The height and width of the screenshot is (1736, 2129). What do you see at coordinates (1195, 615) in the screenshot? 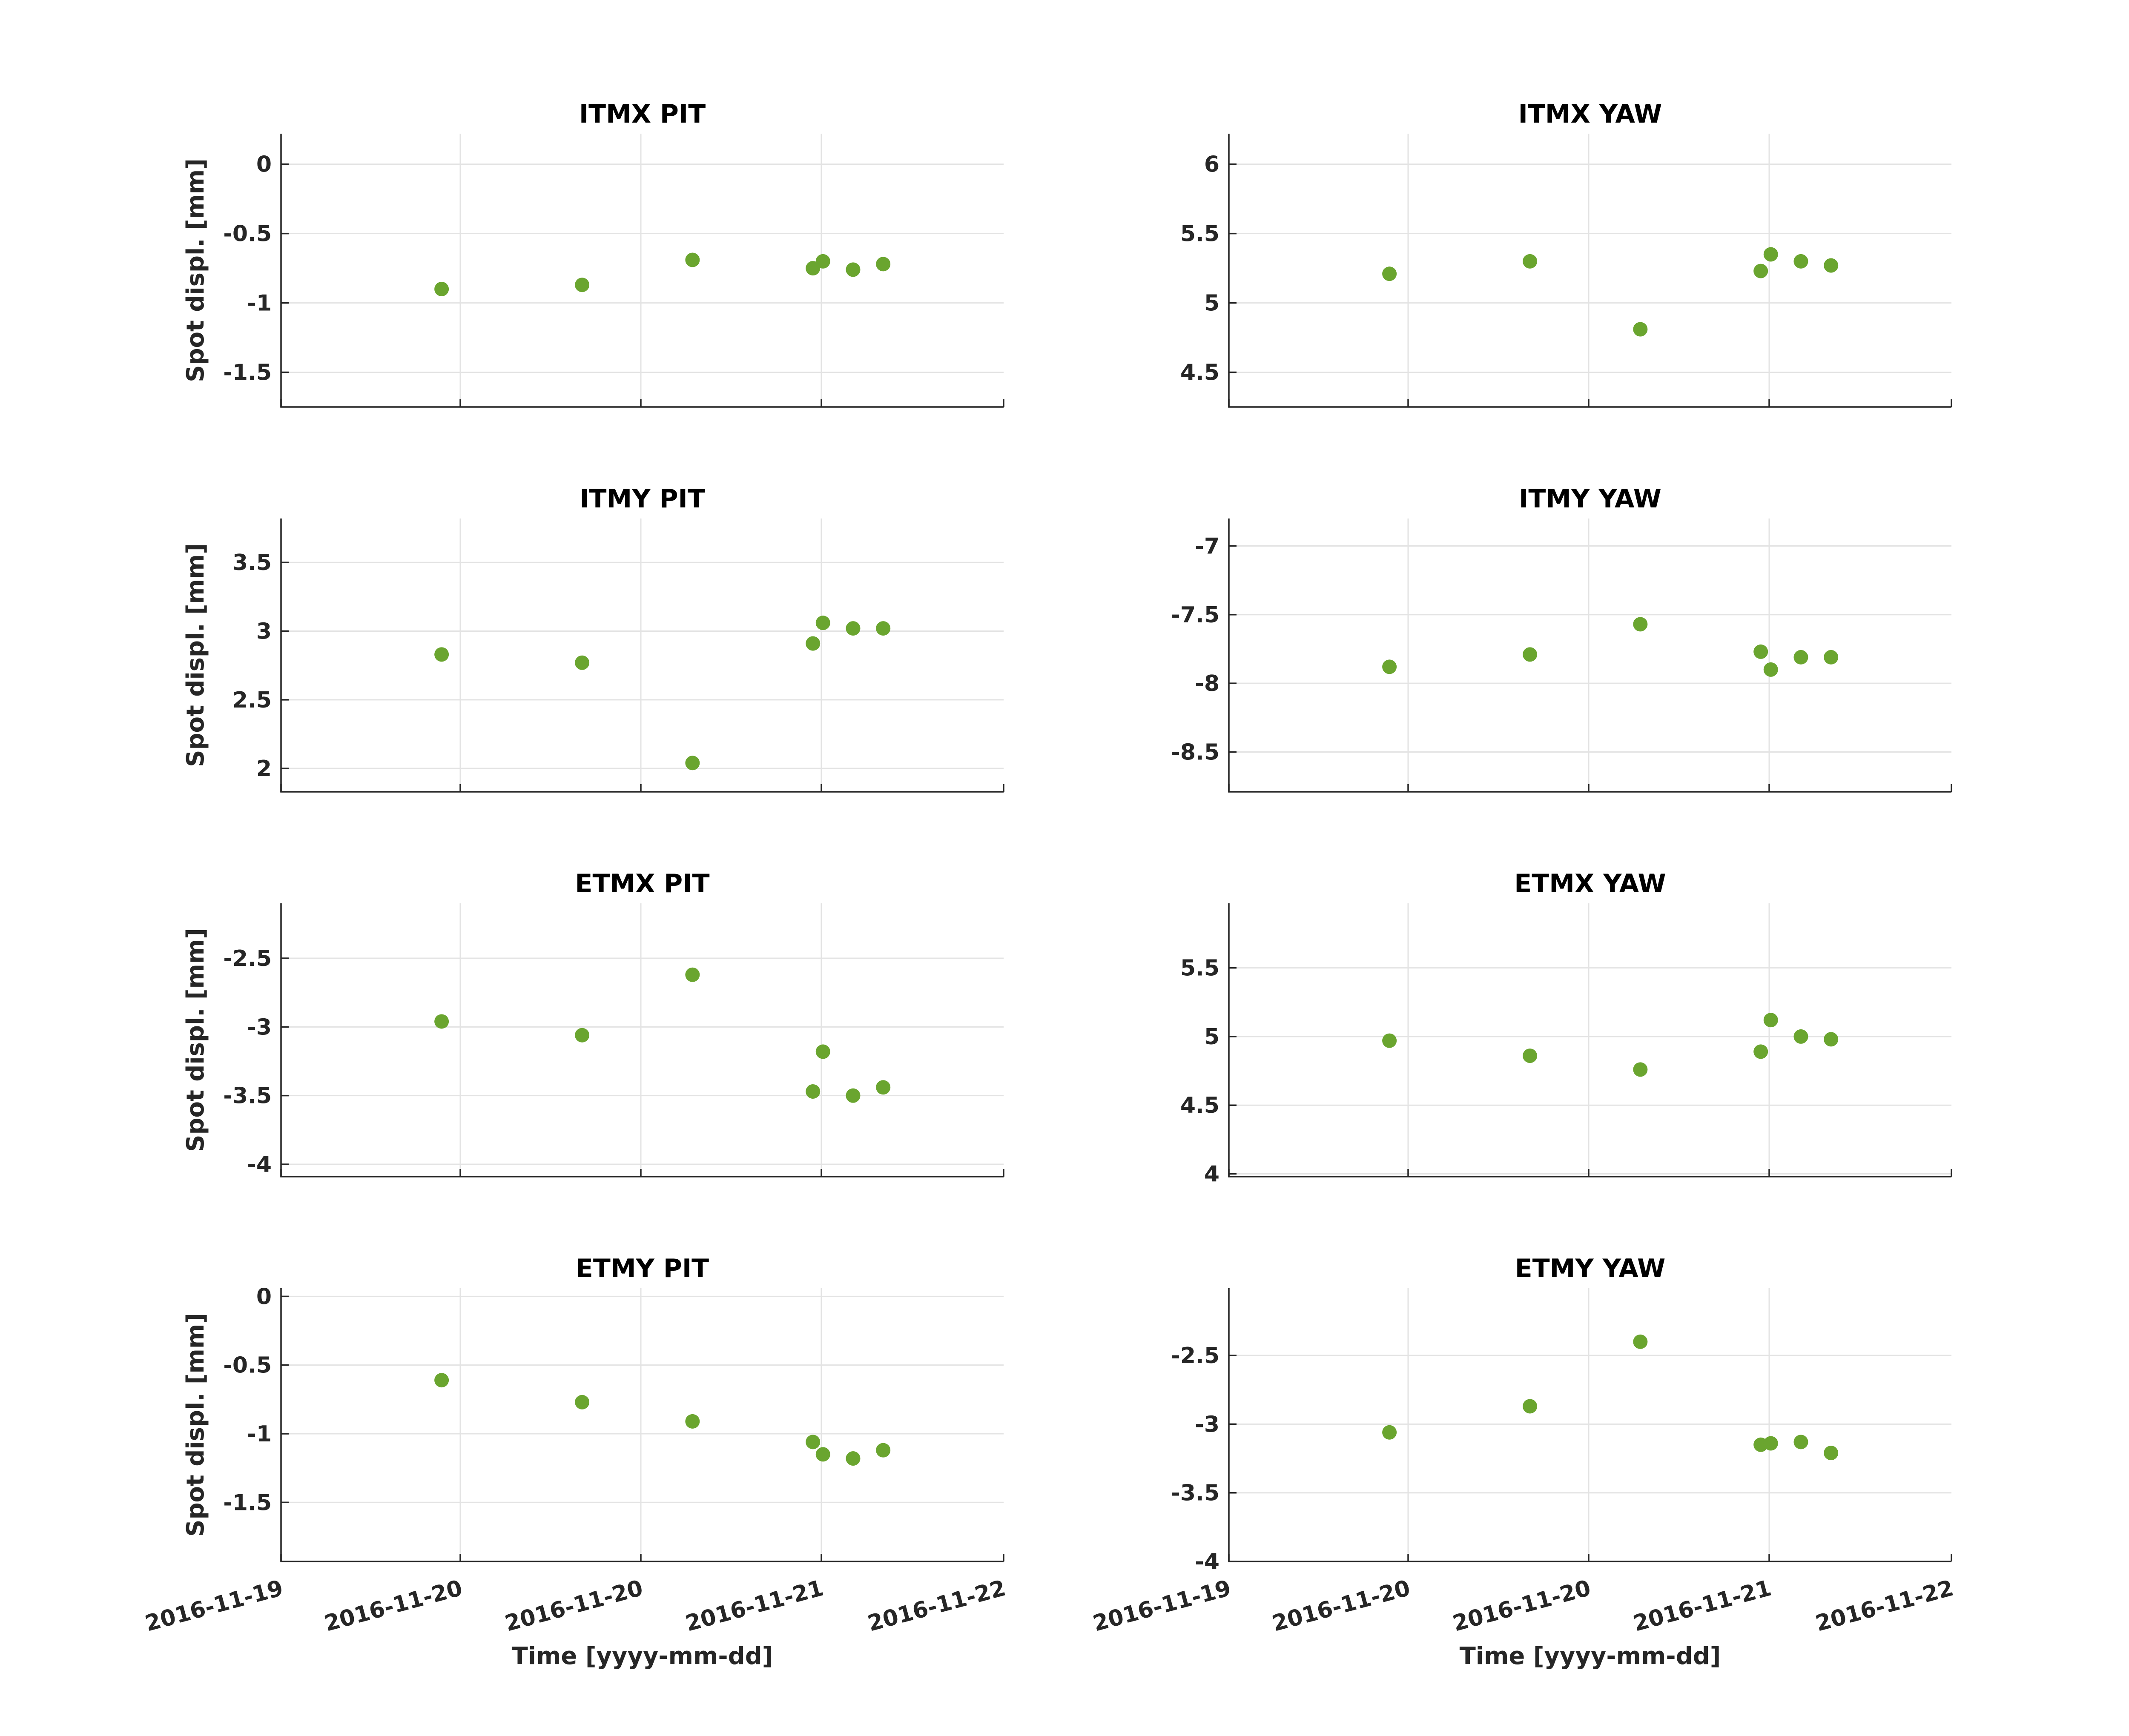
I see `y-tick-label: -7.5` at bounding box center [1195, 615].